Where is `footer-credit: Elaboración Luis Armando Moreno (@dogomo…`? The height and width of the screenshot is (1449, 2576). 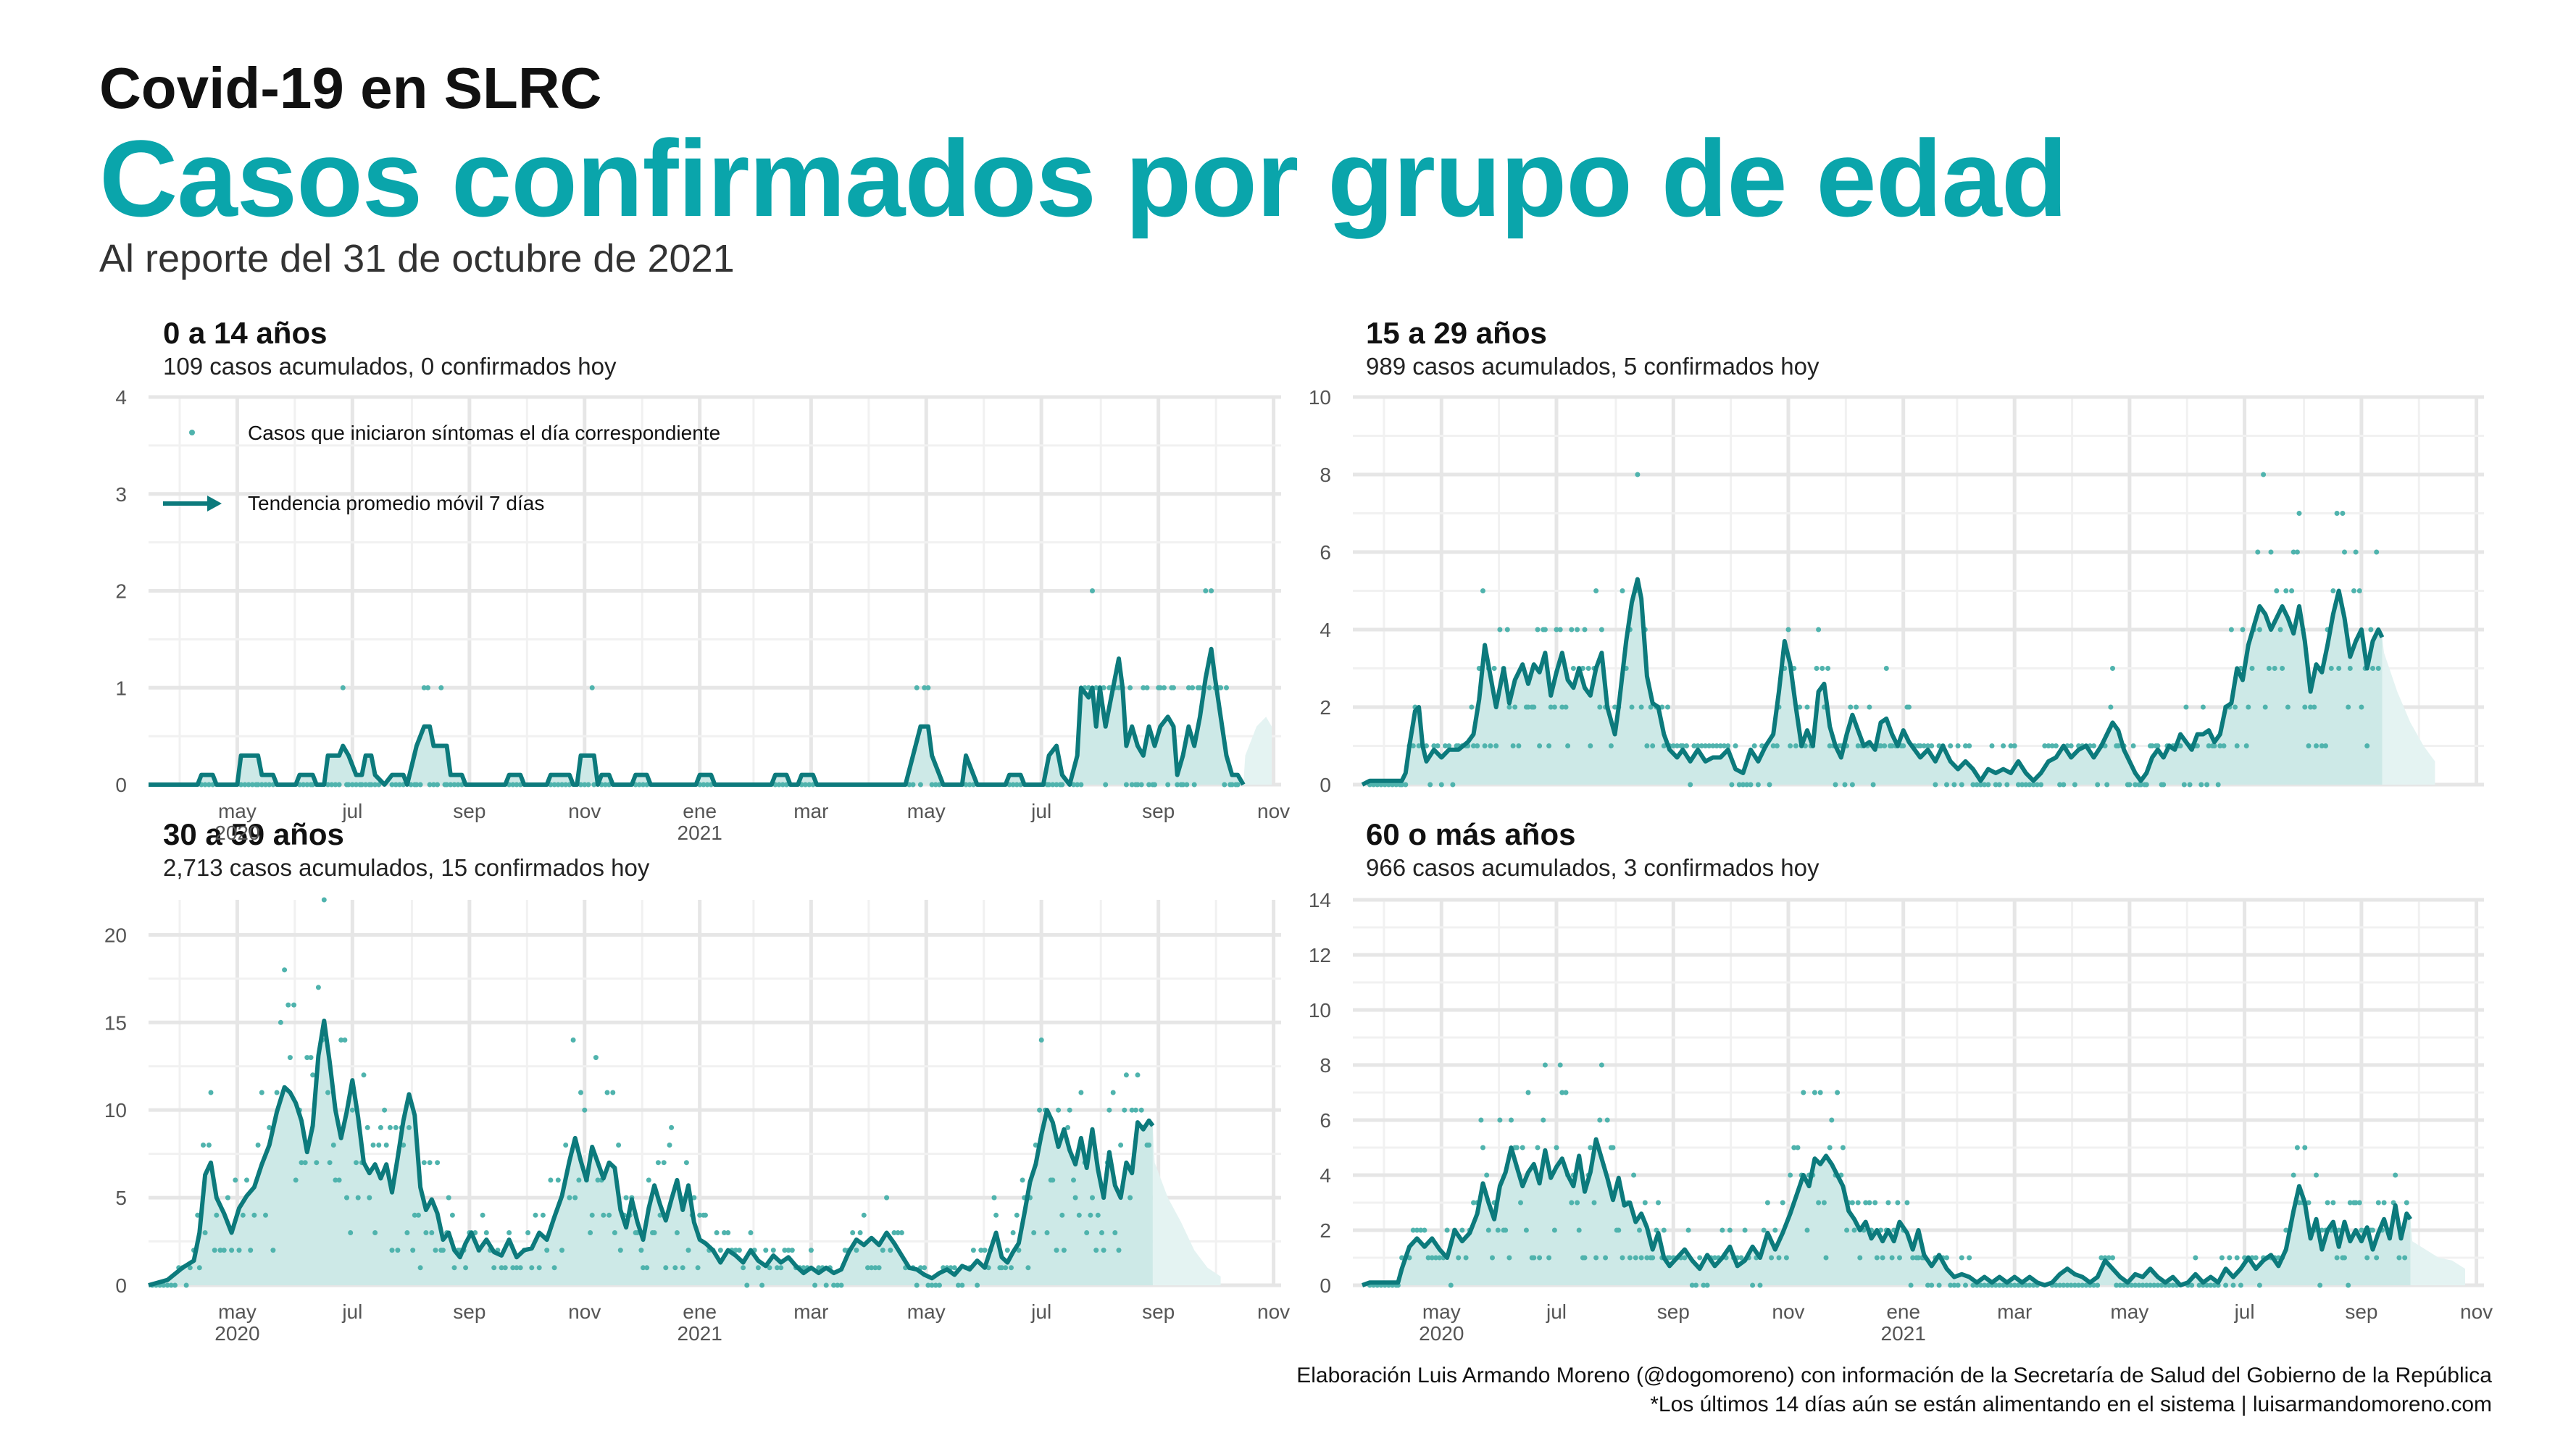 footer-credit: Elaboración Luis Armando Moreno (@dogomo… is located at coordinates (1894, 1376).